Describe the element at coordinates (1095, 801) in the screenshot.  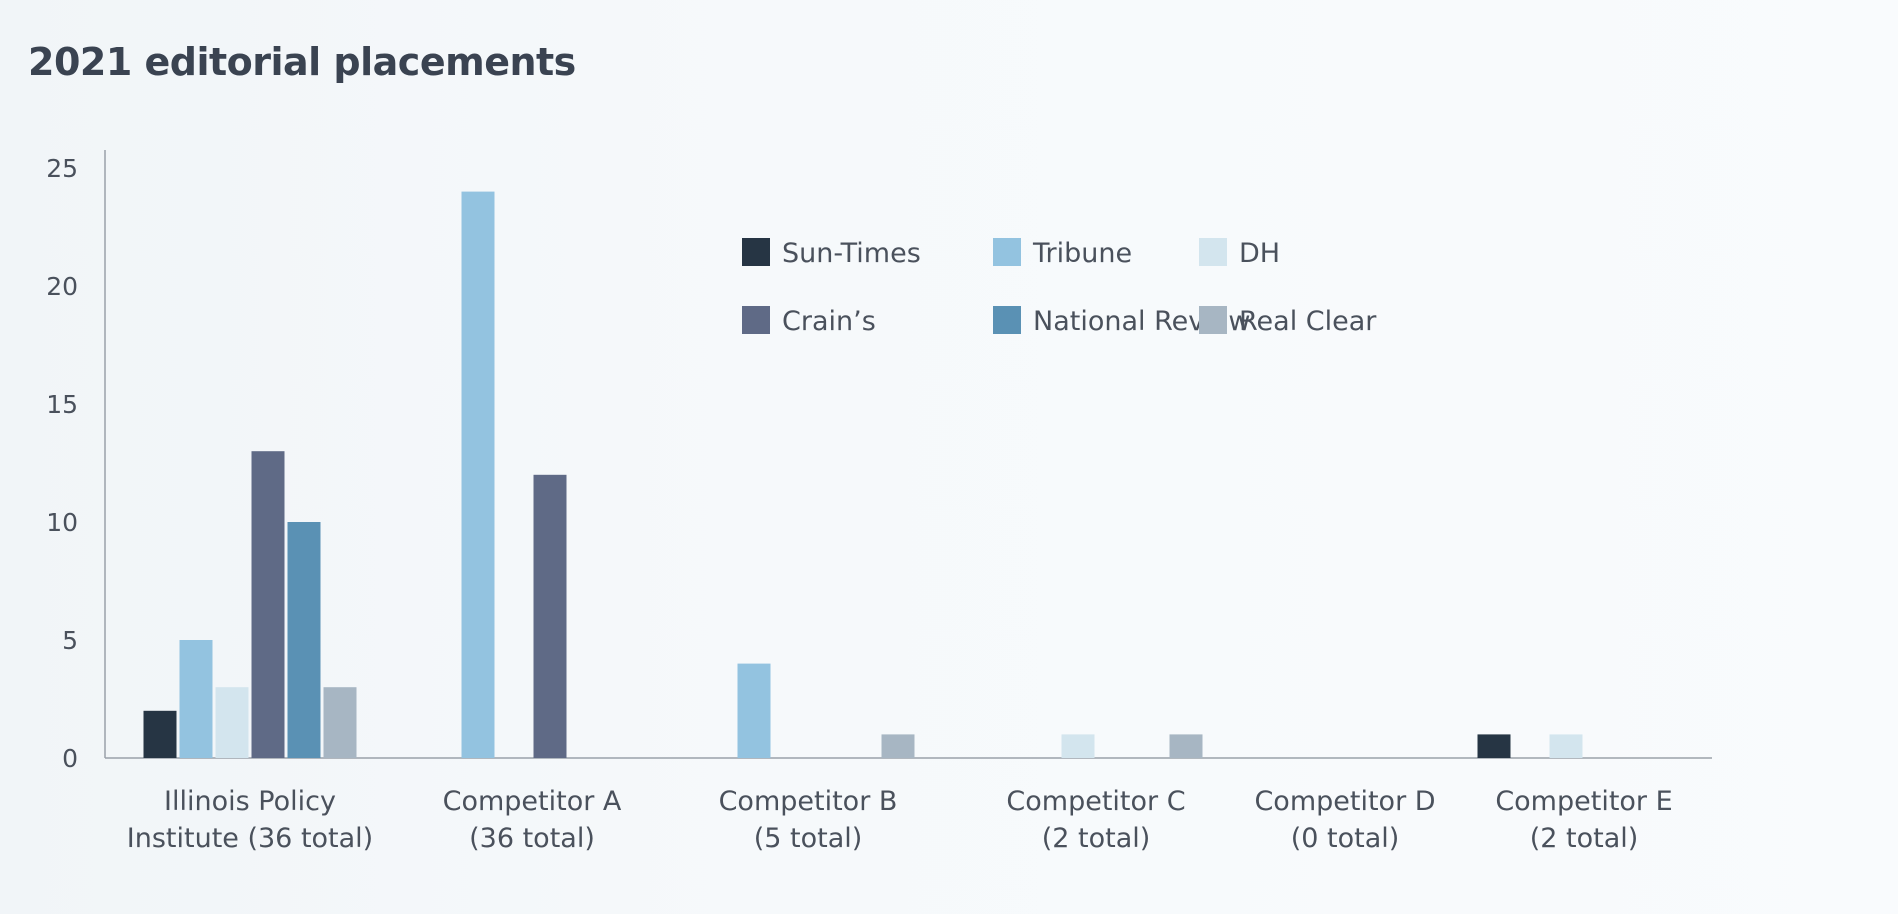
I see `x-tick-label: Competitor C` at that location.